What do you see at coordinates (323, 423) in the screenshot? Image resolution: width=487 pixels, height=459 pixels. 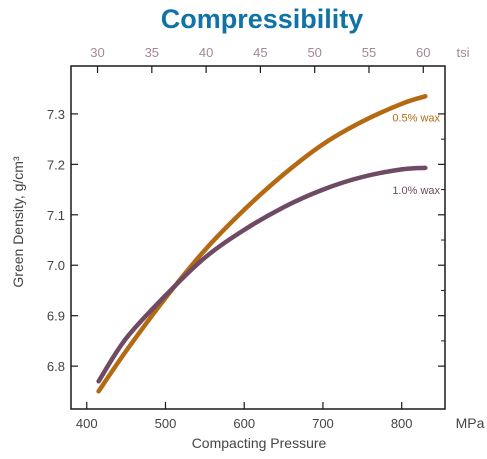 I see `x-tick-label: 700` at bounding box center [323, 423].